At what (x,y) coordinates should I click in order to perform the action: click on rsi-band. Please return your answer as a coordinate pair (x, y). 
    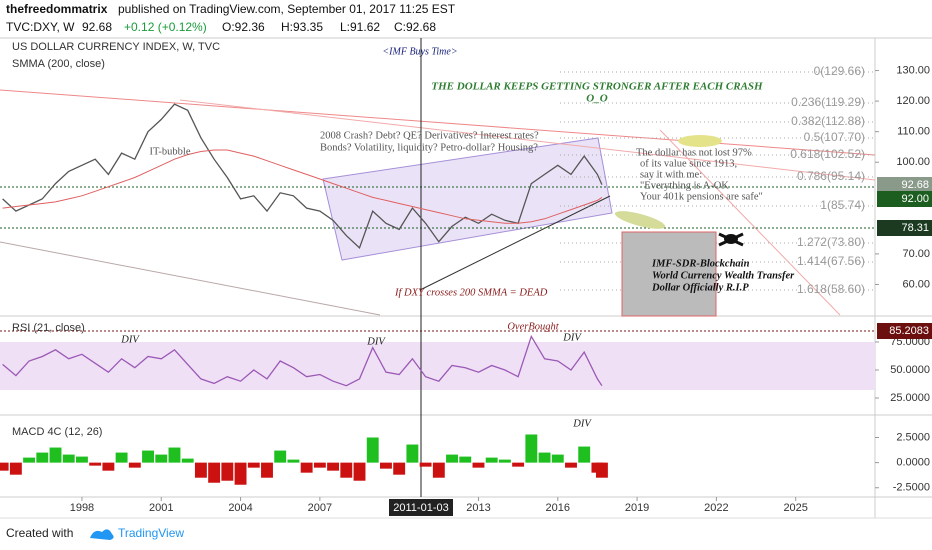
    Looking at the image, I should click on (437, 366).